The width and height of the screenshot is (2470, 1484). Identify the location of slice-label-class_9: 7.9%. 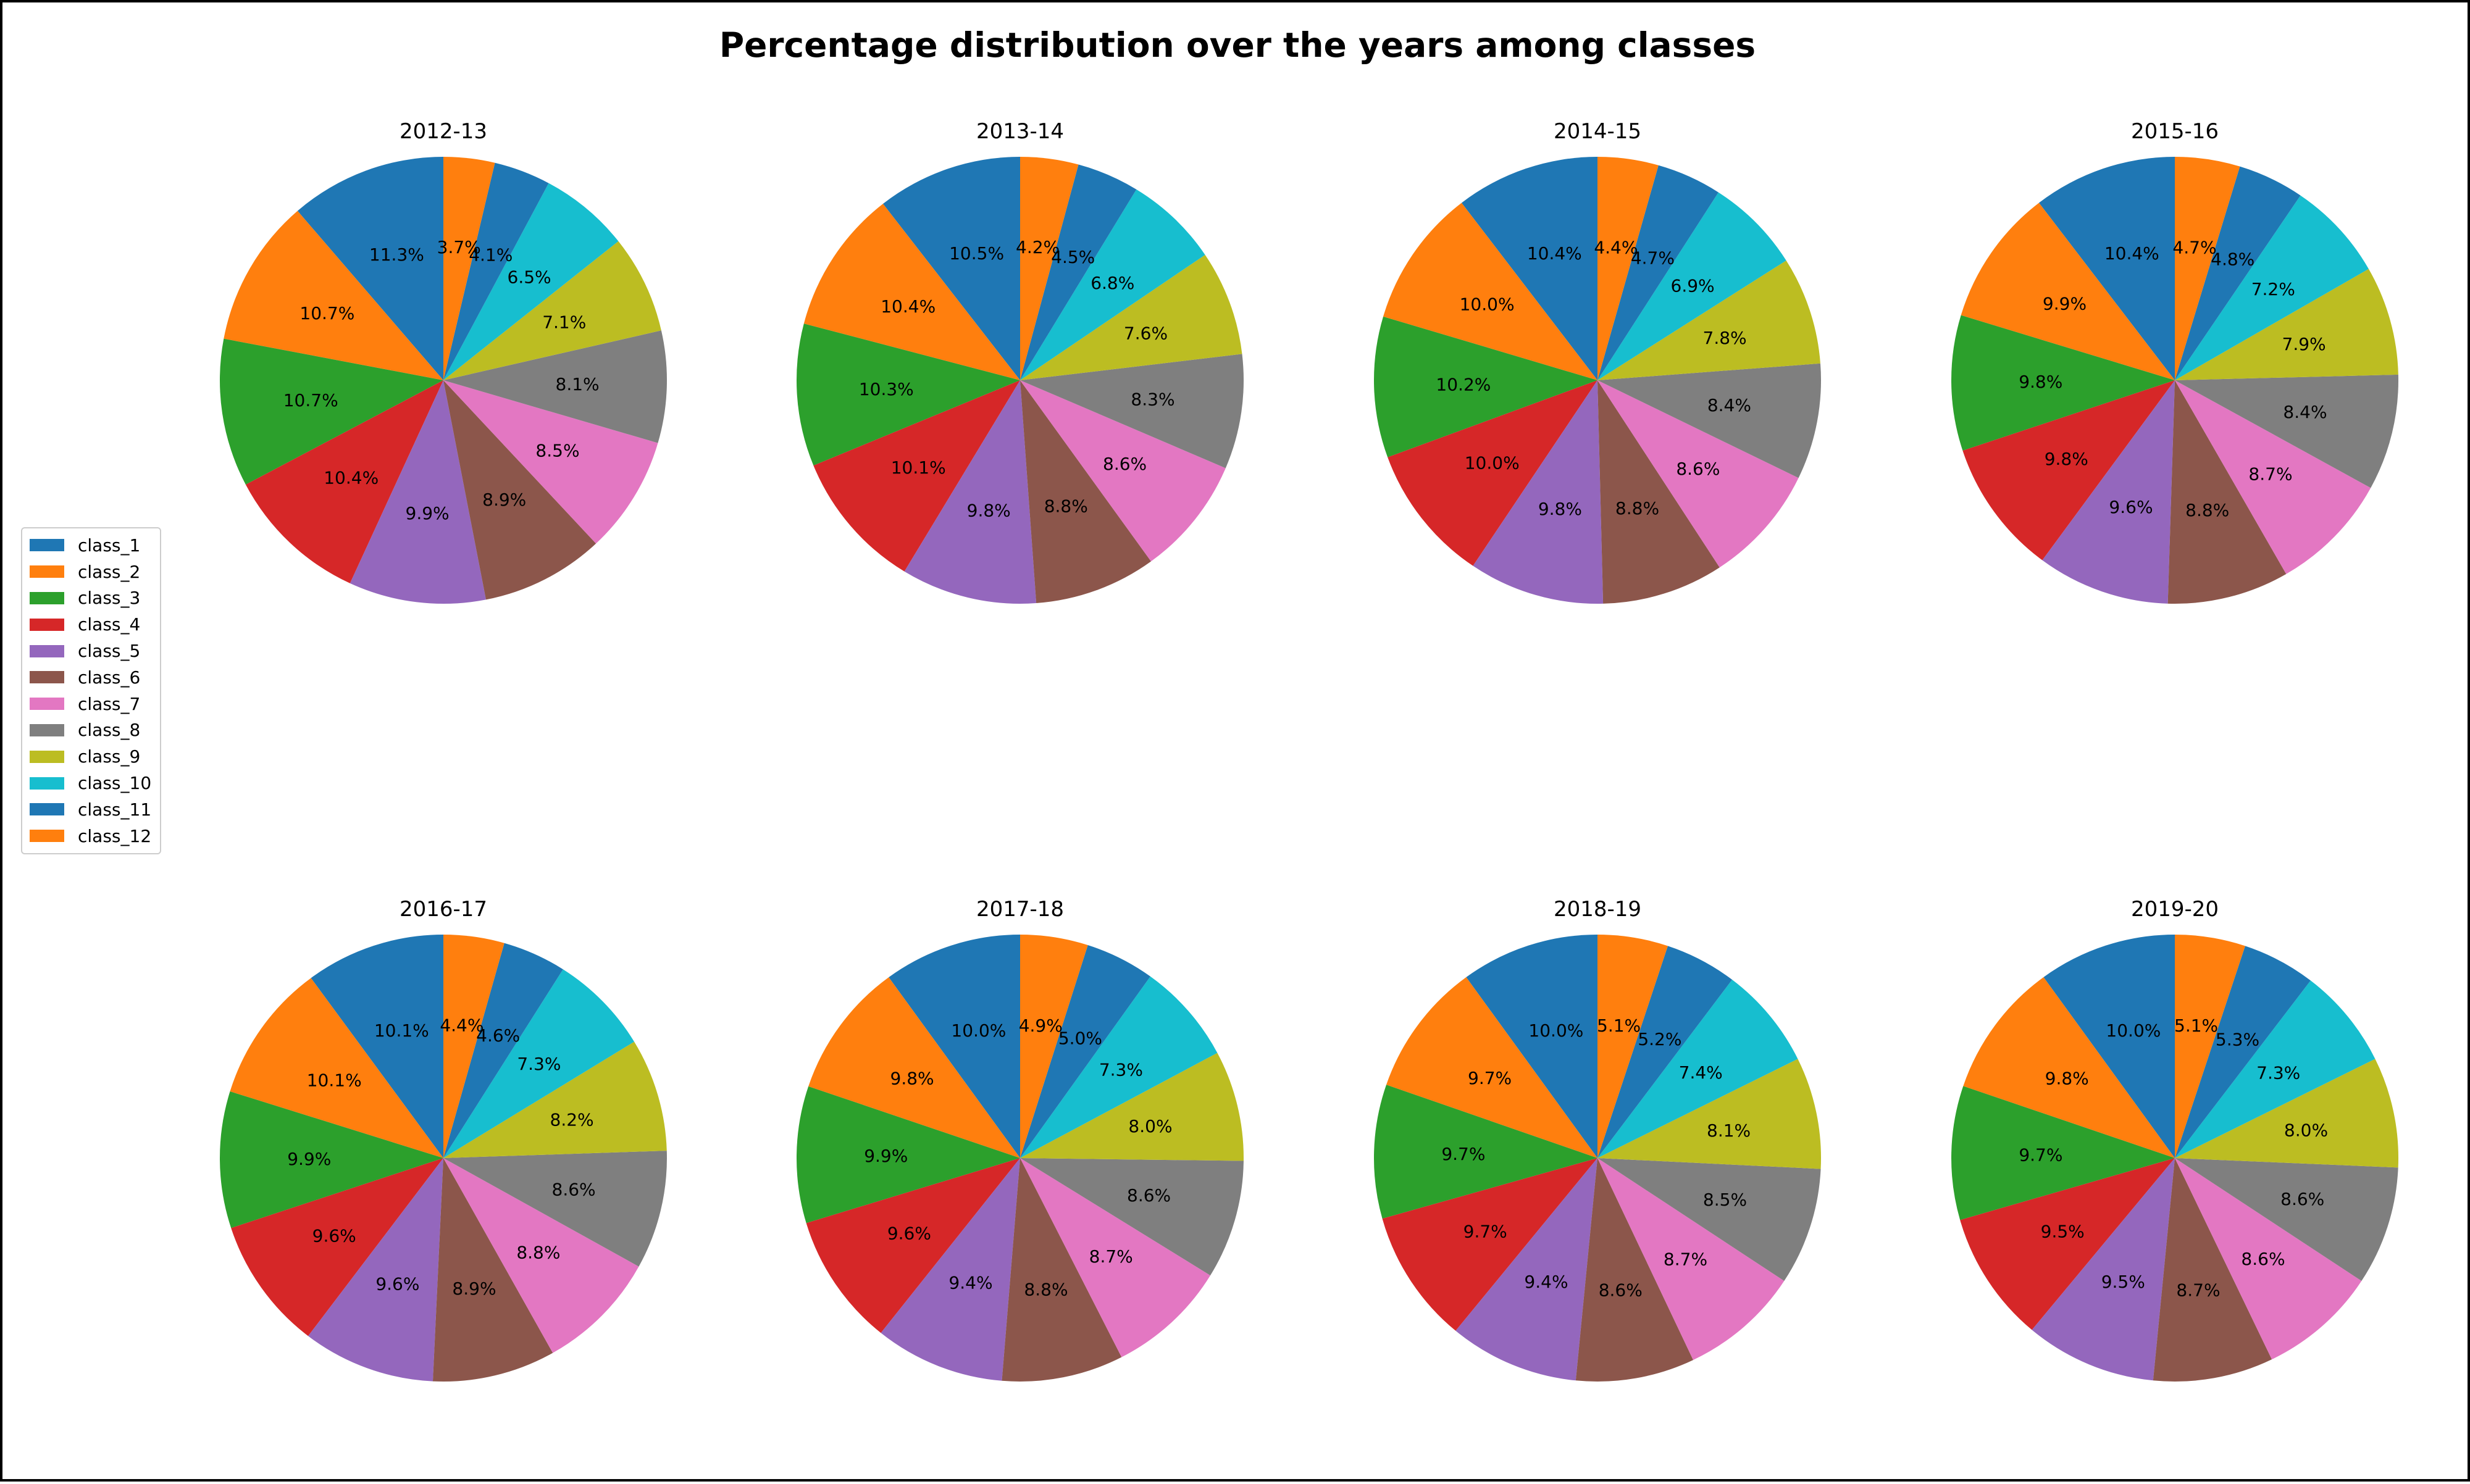
(2304, 344).